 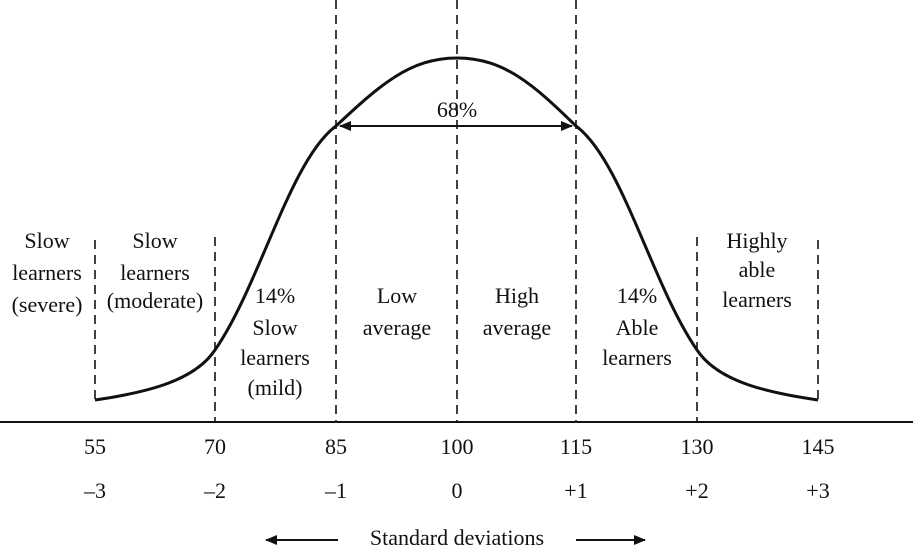 I want to click on score-label: 55, so click(x=95, y=446).